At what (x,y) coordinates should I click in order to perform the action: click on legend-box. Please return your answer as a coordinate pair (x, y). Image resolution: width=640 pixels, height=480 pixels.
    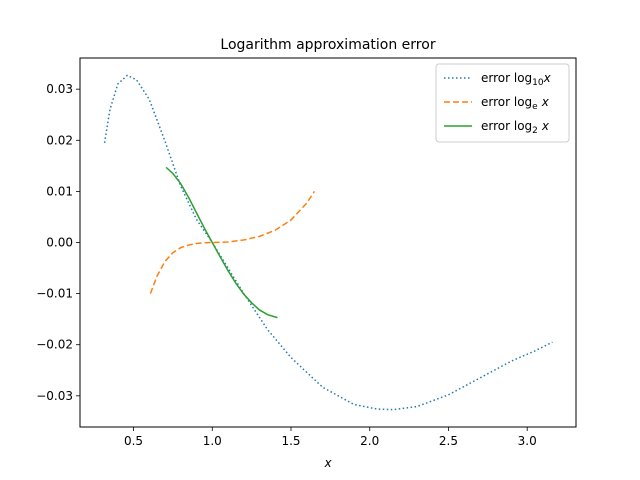
    Looking at the image, I should click on (502, 103).